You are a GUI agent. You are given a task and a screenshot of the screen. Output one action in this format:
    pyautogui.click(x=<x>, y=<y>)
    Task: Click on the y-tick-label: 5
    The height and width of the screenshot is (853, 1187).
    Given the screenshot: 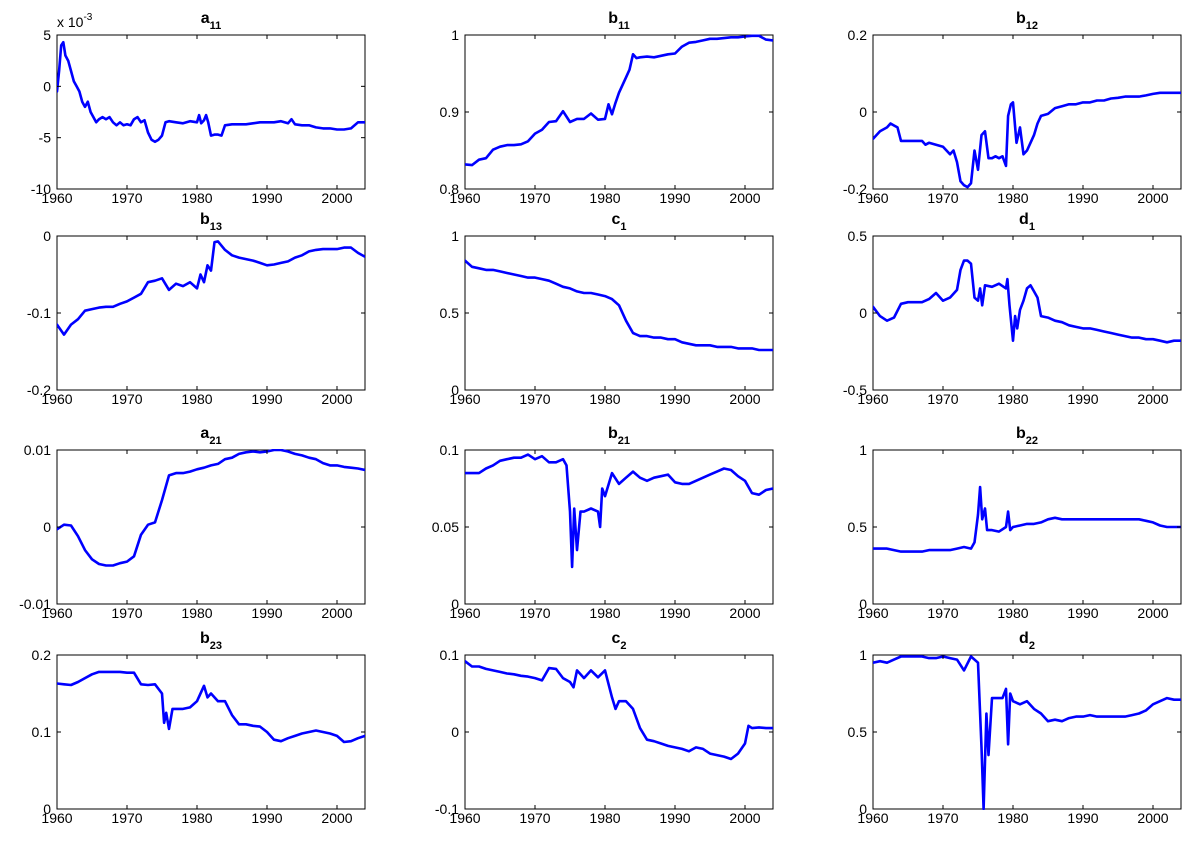 What is the action you would take?
    pyautogui.click(x=47, y=35)
    